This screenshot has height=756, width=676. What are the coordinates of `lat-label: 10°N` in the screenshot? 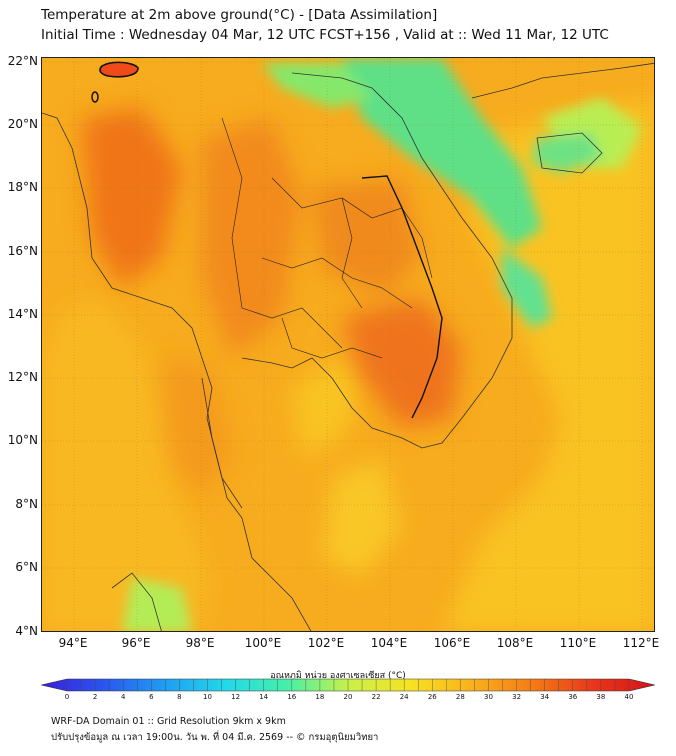 It's located at (22, 440).